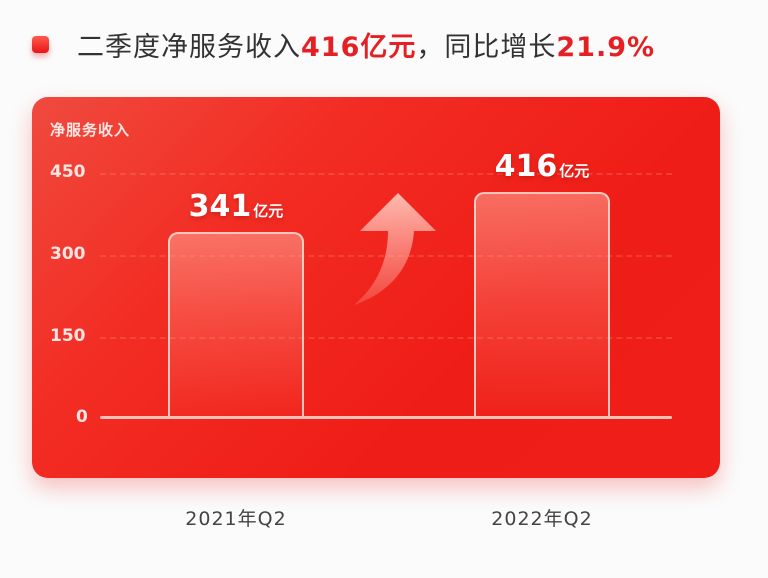  Describe the element at coordinates (542, 166) in the screenshot. I see `bar-value-2022-q2: 416 亿元` at that location.